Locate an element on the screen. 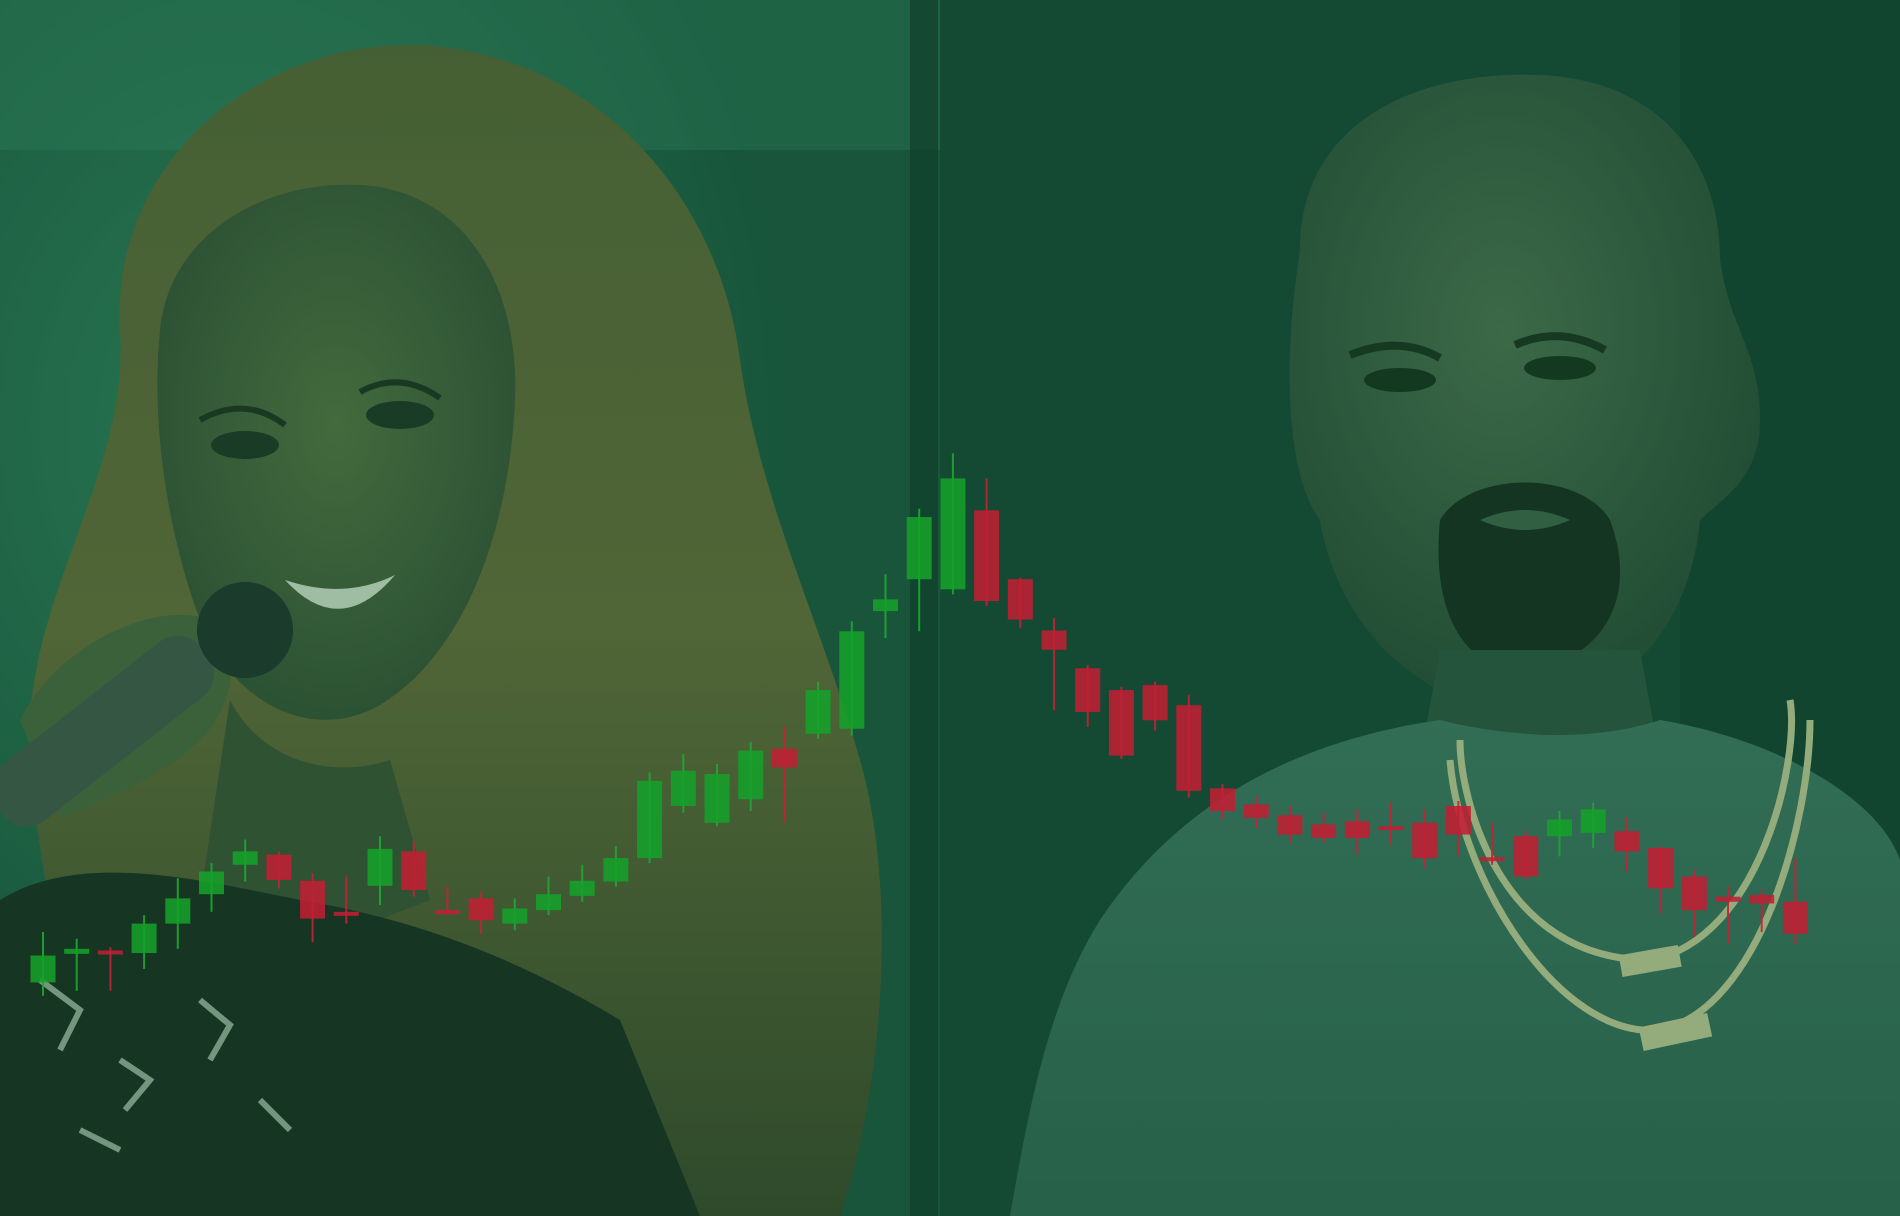 This screenshot has height=1216, width=1900. man-right-eye is located at coordinates (1560, 368).